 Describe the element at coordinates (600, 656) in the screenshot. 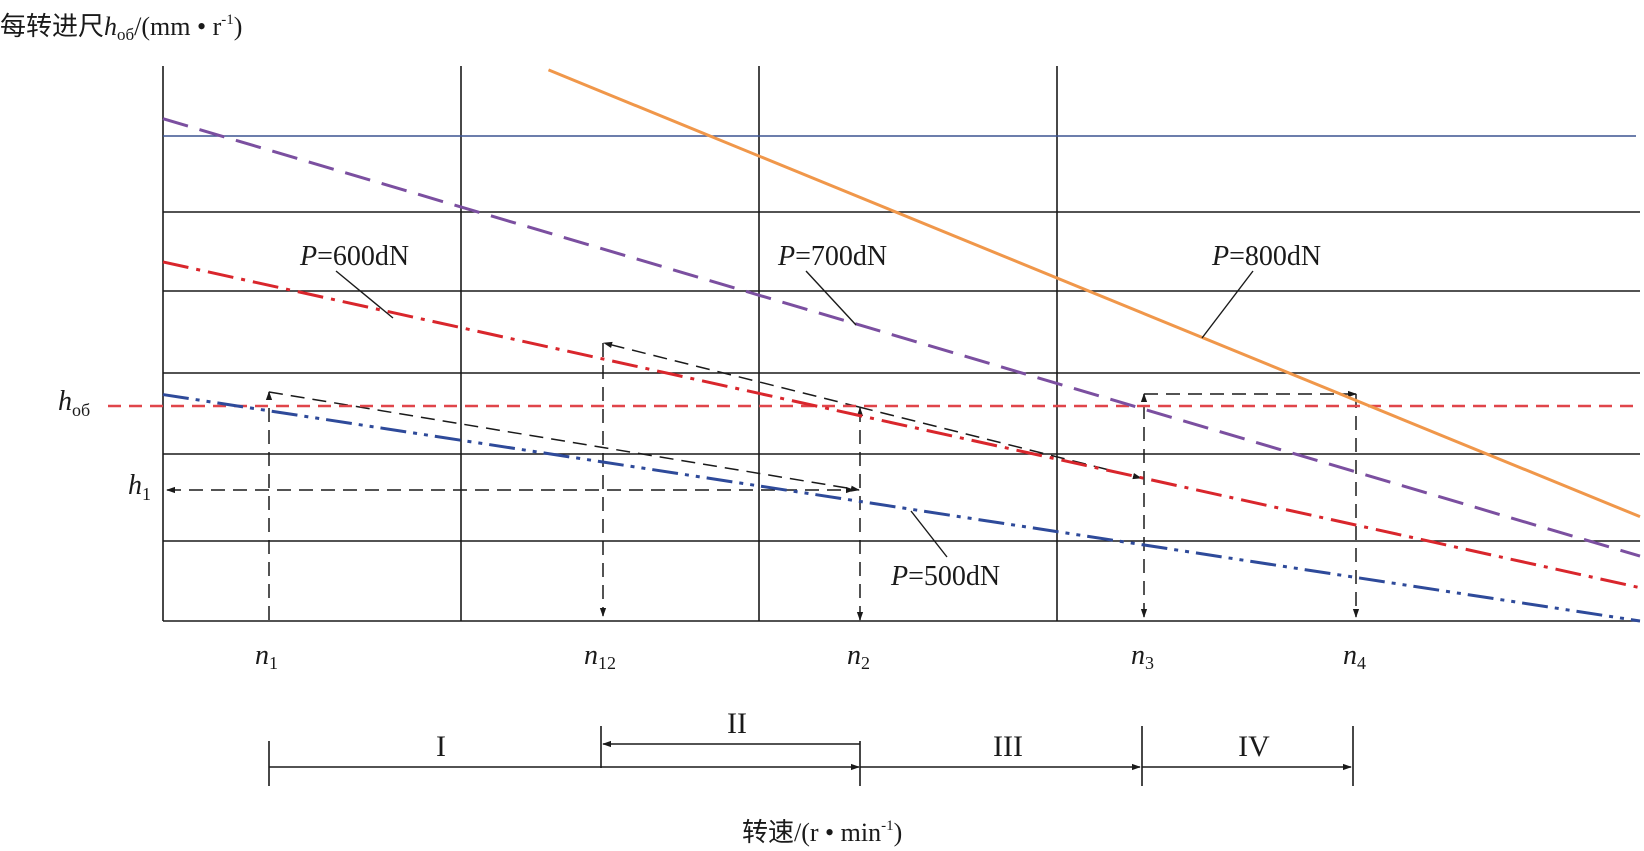

I see `tick-label-n12: n12` at that location.